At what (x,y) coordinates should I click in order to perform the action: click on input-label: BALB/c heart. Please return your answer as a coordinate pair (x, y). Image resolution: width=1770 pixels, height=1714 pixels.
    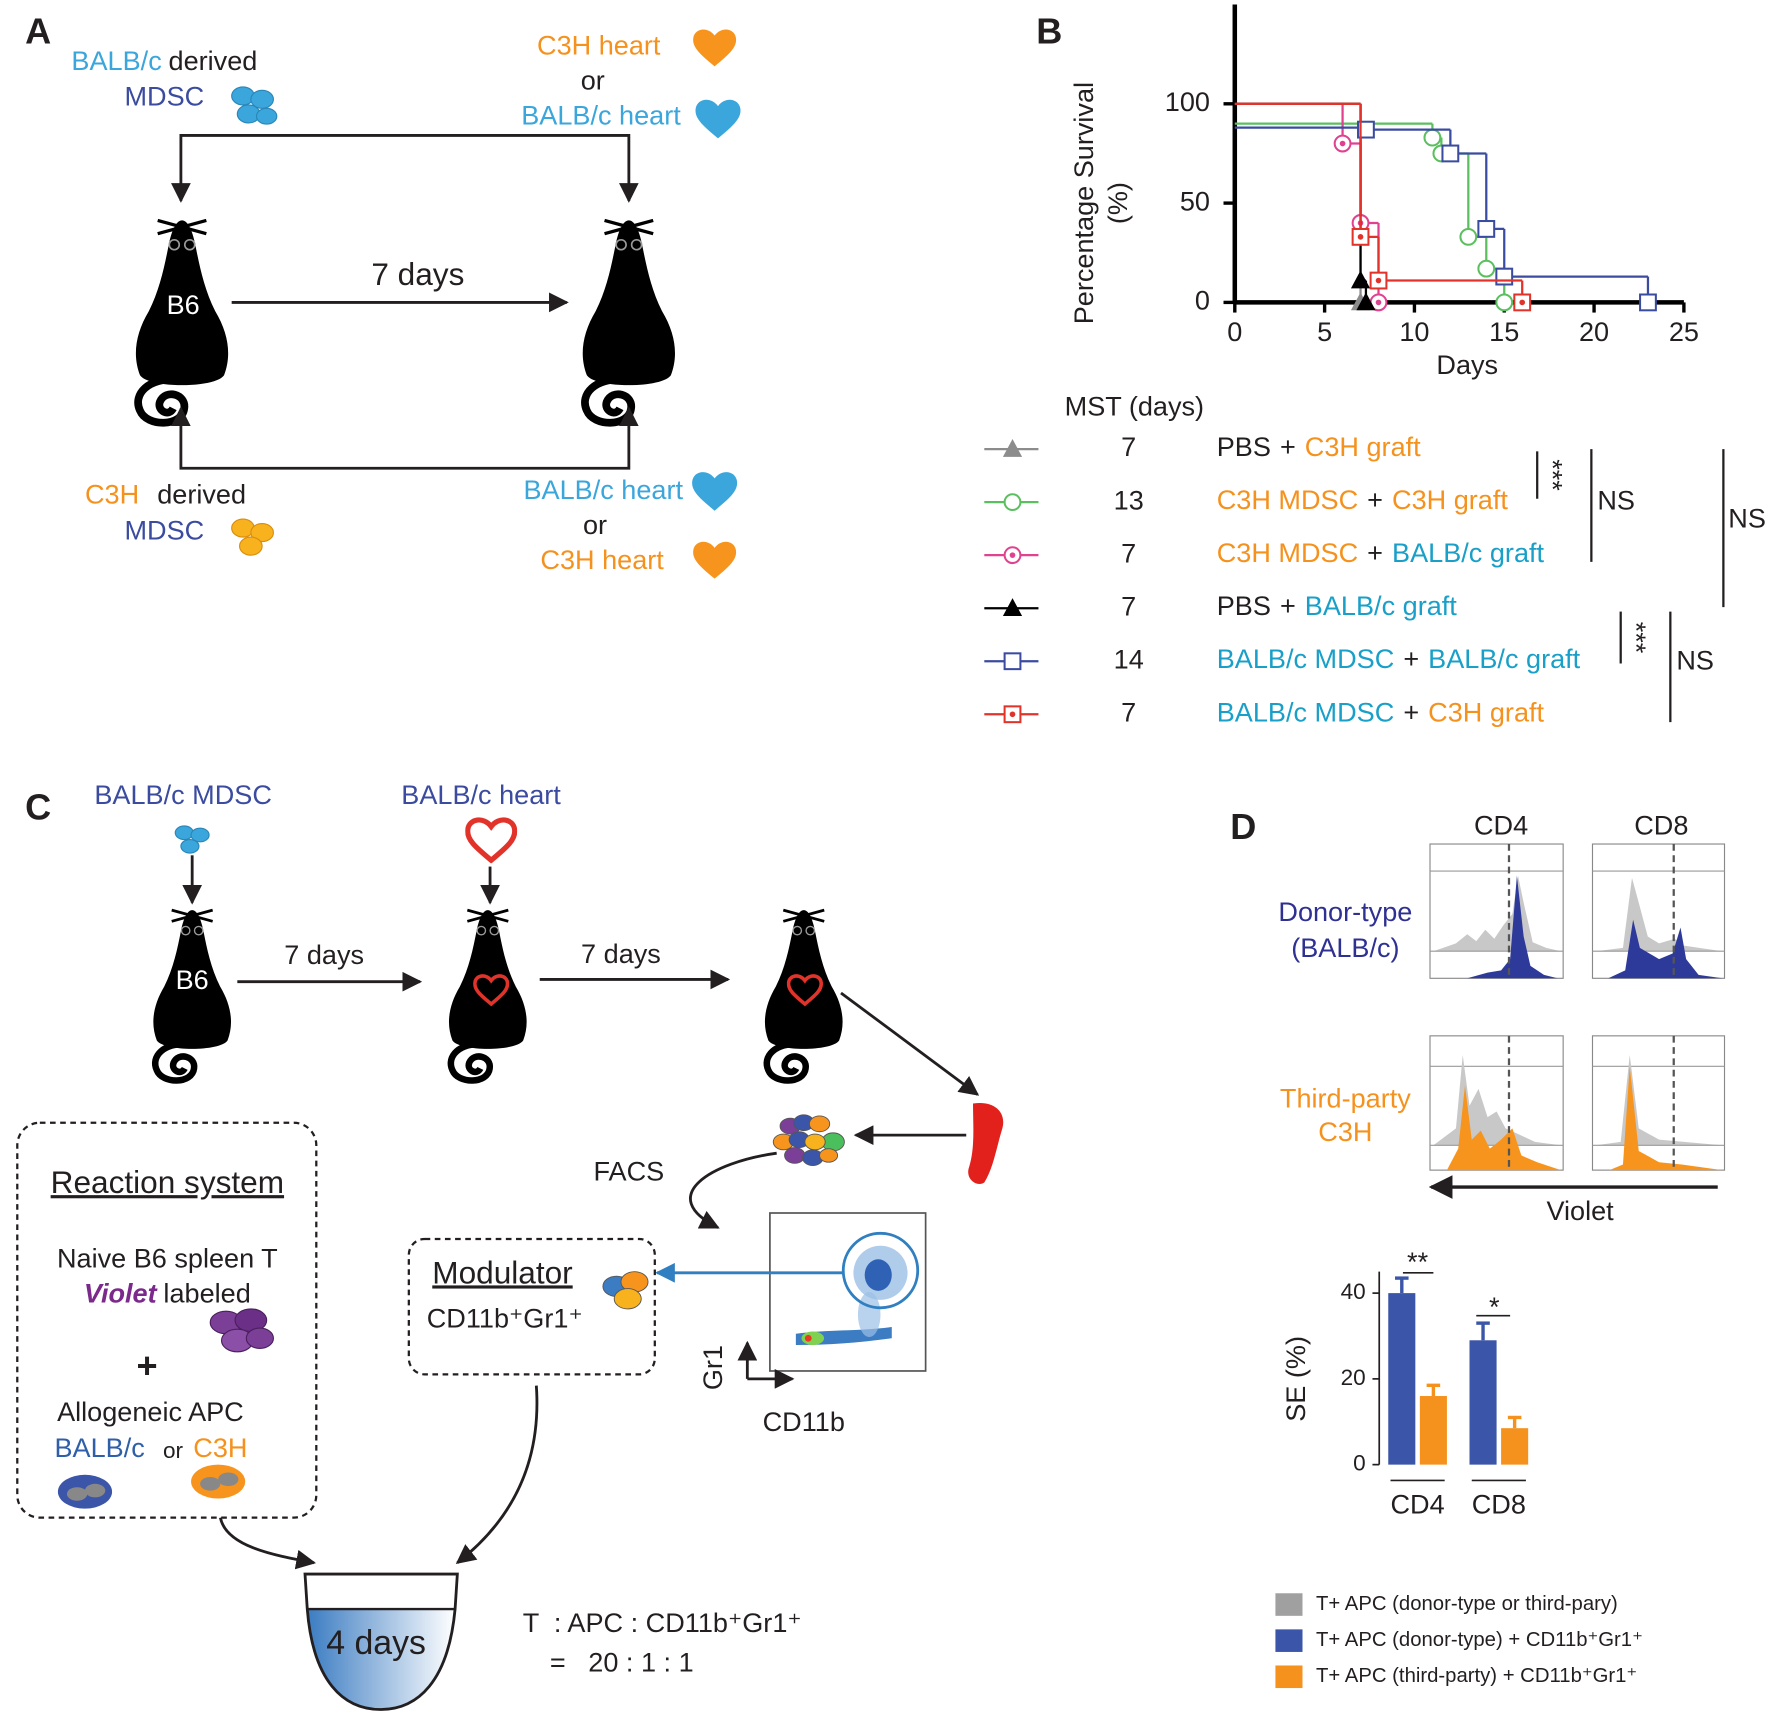
    Looking at the image, I should click on (481, 794).